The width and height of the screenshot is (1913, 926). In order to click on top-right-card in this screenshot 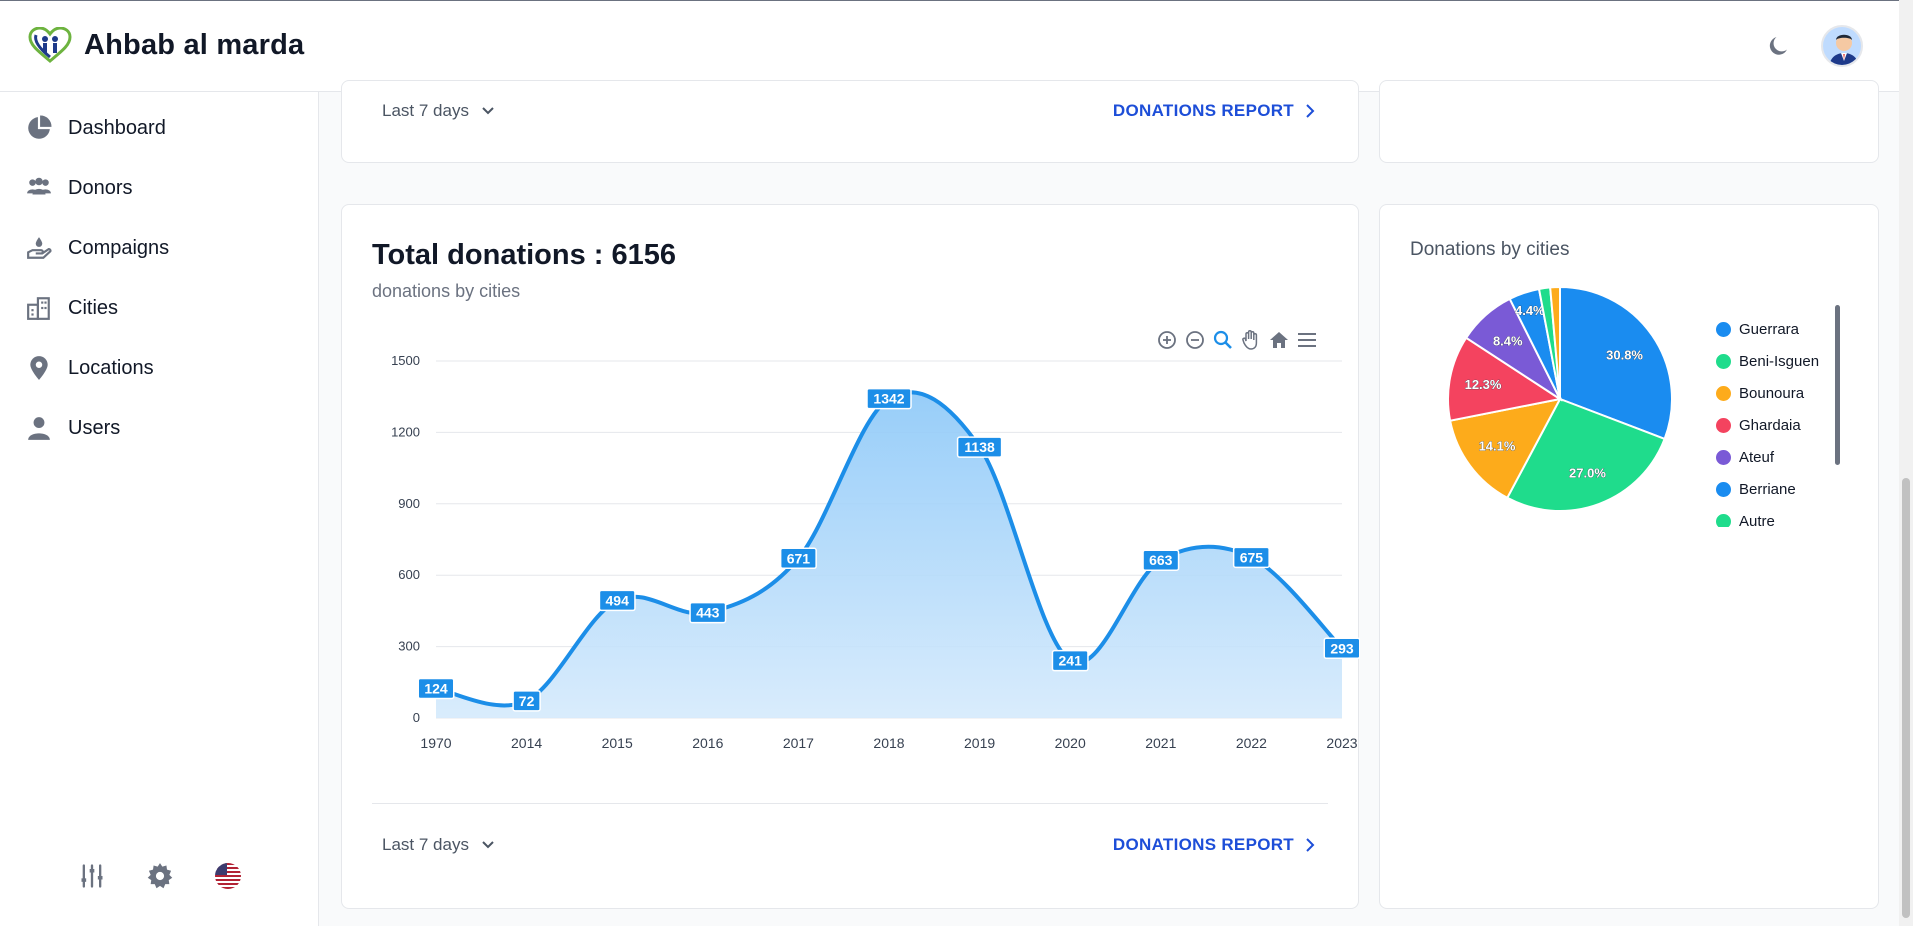, I will do `click(1629, 121)`.